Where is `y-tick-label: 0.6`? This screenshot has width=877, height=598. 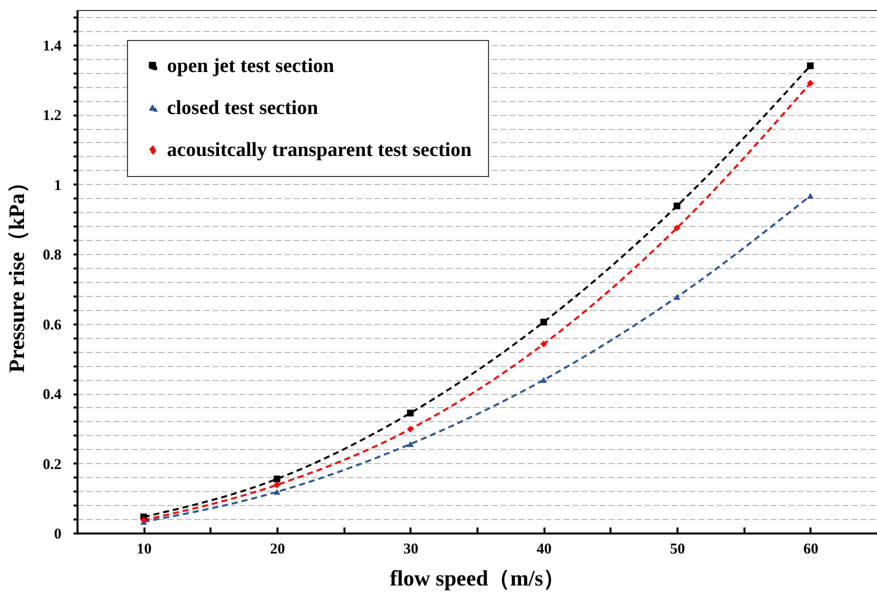
y-tick-label: 0.6 is located at coordinates (52, 325).